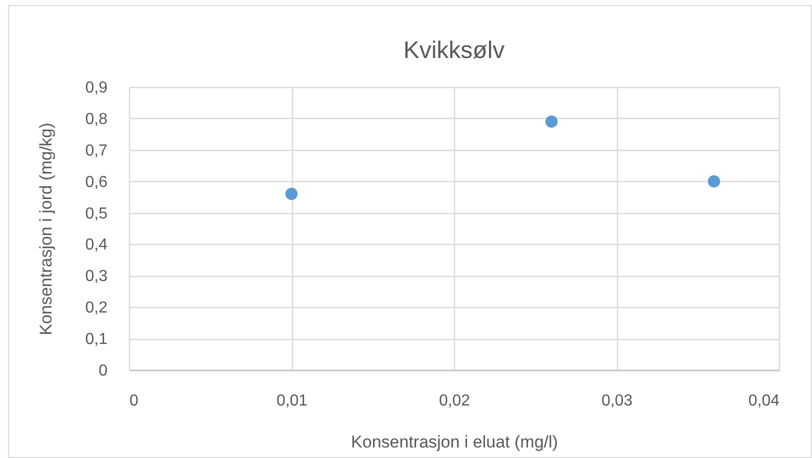 The image size is (812, 458). I want to click on y-tick-label: 0,6, so click(96, 182).